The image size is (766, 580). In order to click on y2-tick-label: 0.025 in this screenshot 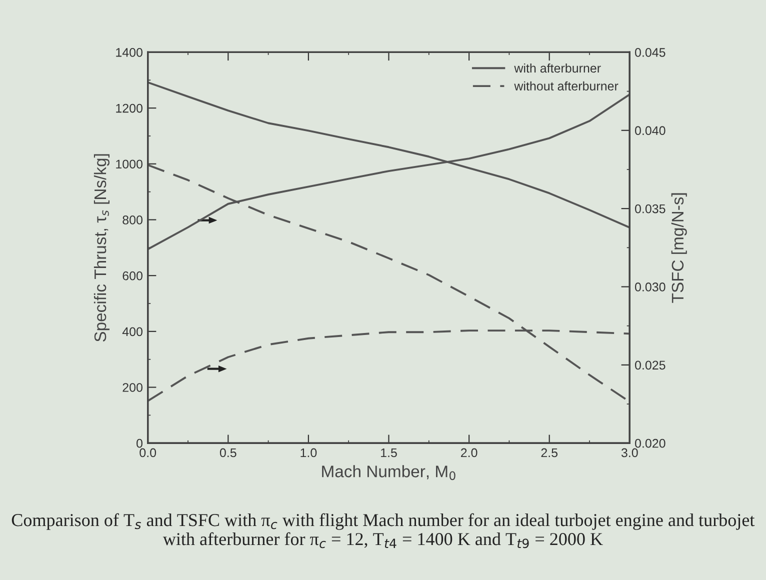, I will do `click(650, 365)`.